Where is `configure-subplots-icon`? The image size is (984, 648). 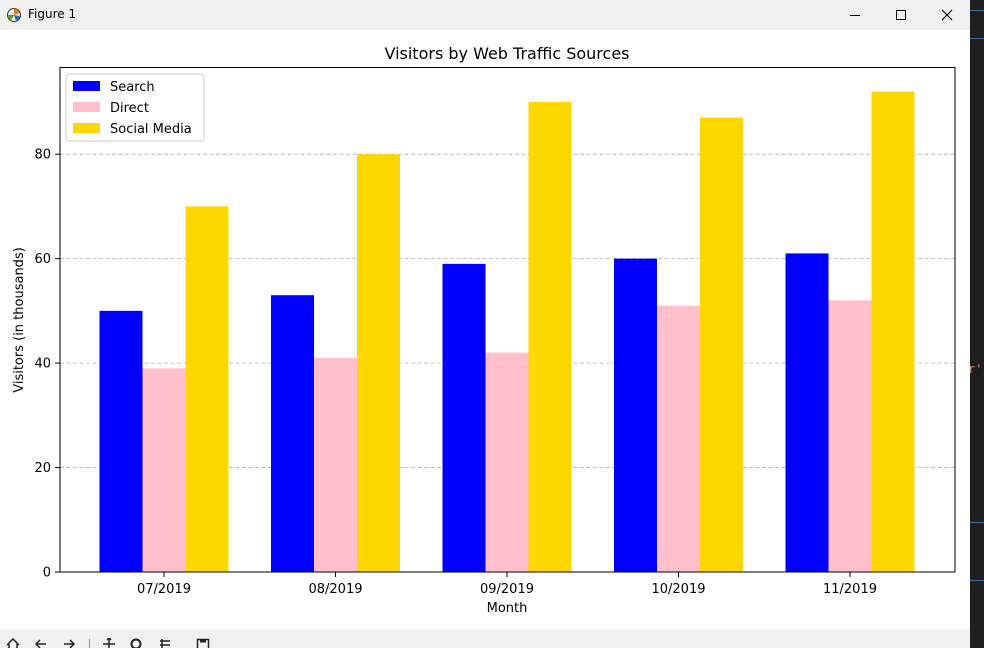 configure-subplots-icon is located at coordinates (165, 643).